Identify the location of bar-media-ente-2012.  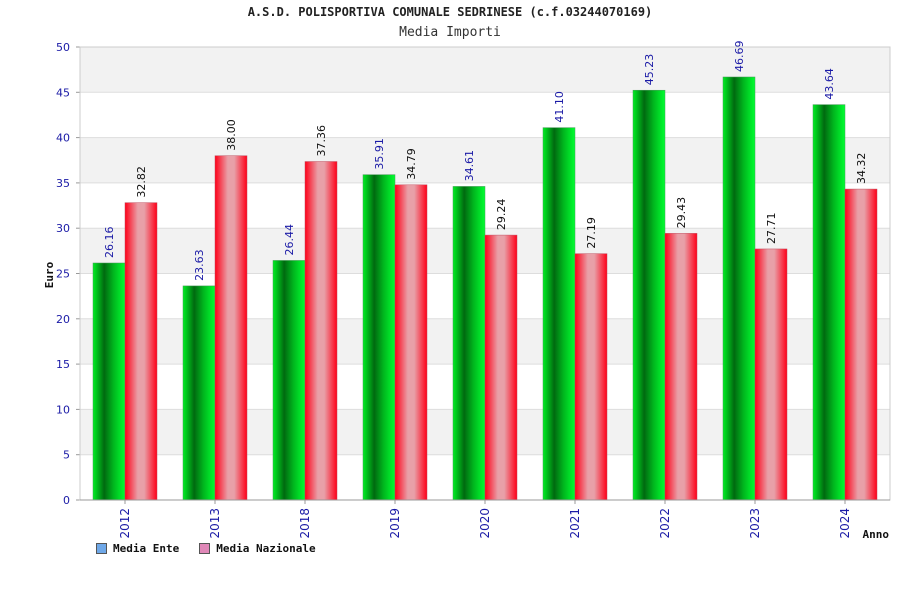
(109, 381).